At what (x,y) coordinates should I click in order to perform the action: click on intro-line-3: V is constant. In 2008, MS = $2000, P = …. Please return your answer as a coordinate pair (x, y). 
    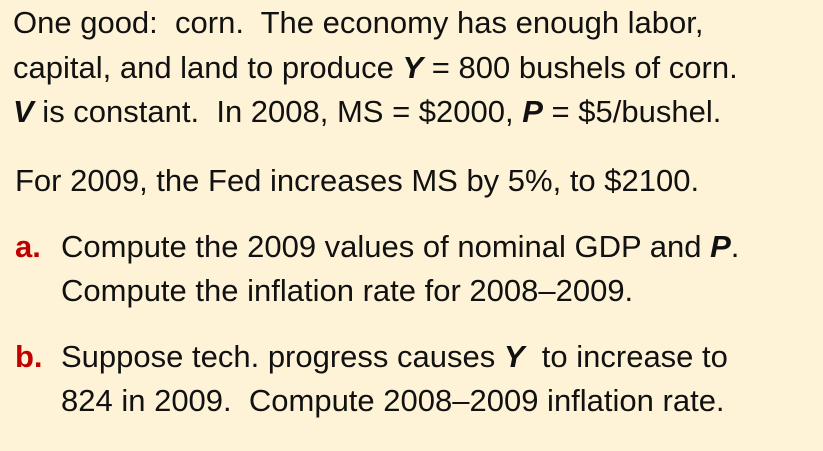
    Looking at the image, I should click on (367, 112).